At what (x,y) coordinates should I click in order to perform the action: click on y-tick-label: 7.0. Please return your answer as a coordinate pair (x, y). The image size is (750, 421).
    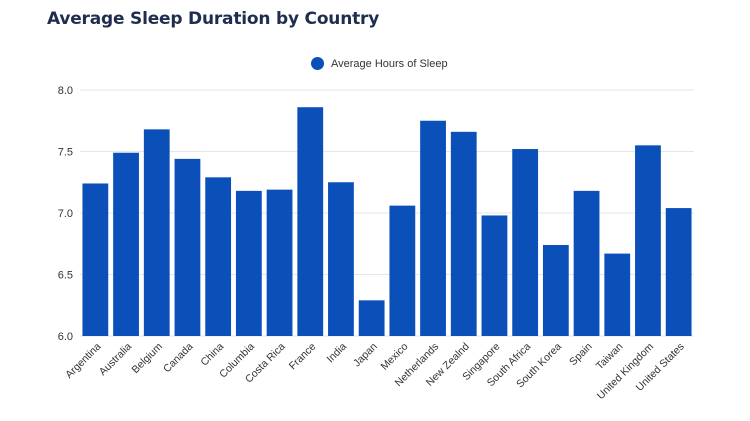
    Looking at the image, I should click on (65, 214).